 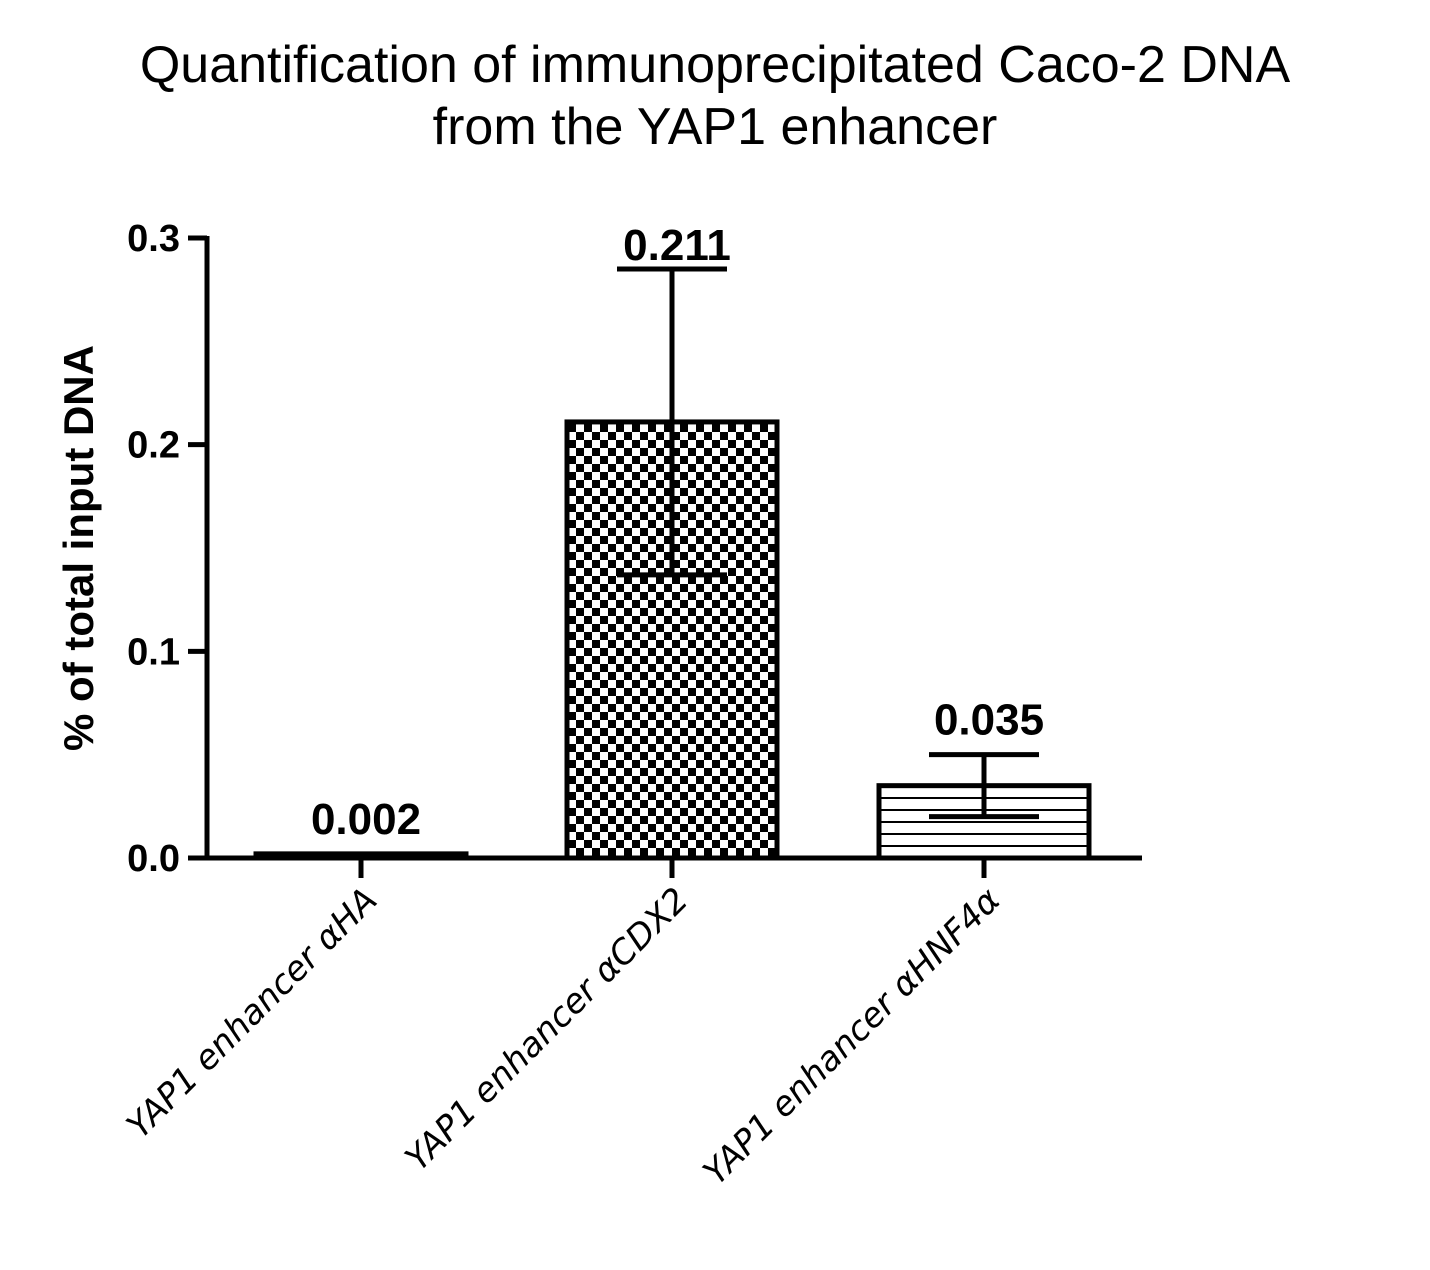 What do you see at coordinates (677, 245) in the screenshot?
I see `value-label-1: 0.211` at bounding box center [677, 245].